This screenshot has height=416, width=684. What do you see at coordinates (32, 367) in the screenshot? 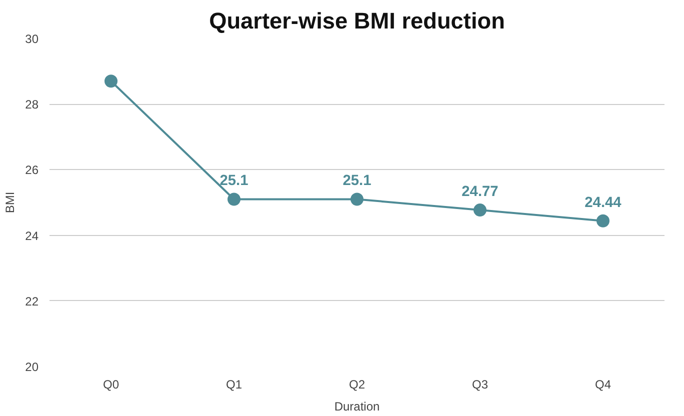
I see `y-tick-label: 20` at bounding box center [32, 367].